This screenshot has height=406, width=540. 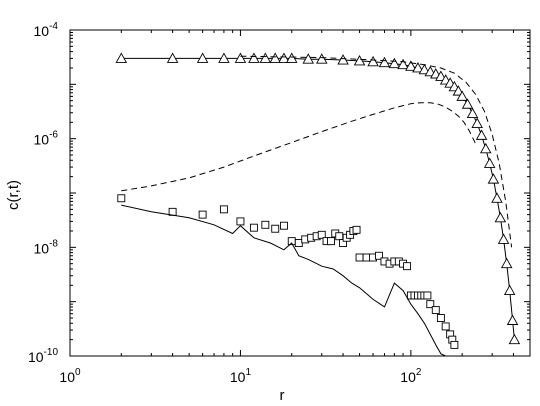 I want to click on y-axis-label: c(r,t), so click(x=13, y=195).